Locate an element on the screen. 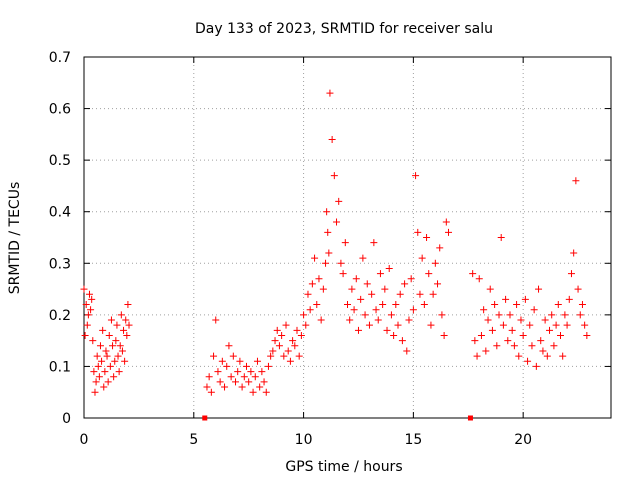  zero-marker is located at coordinates (470, 418).